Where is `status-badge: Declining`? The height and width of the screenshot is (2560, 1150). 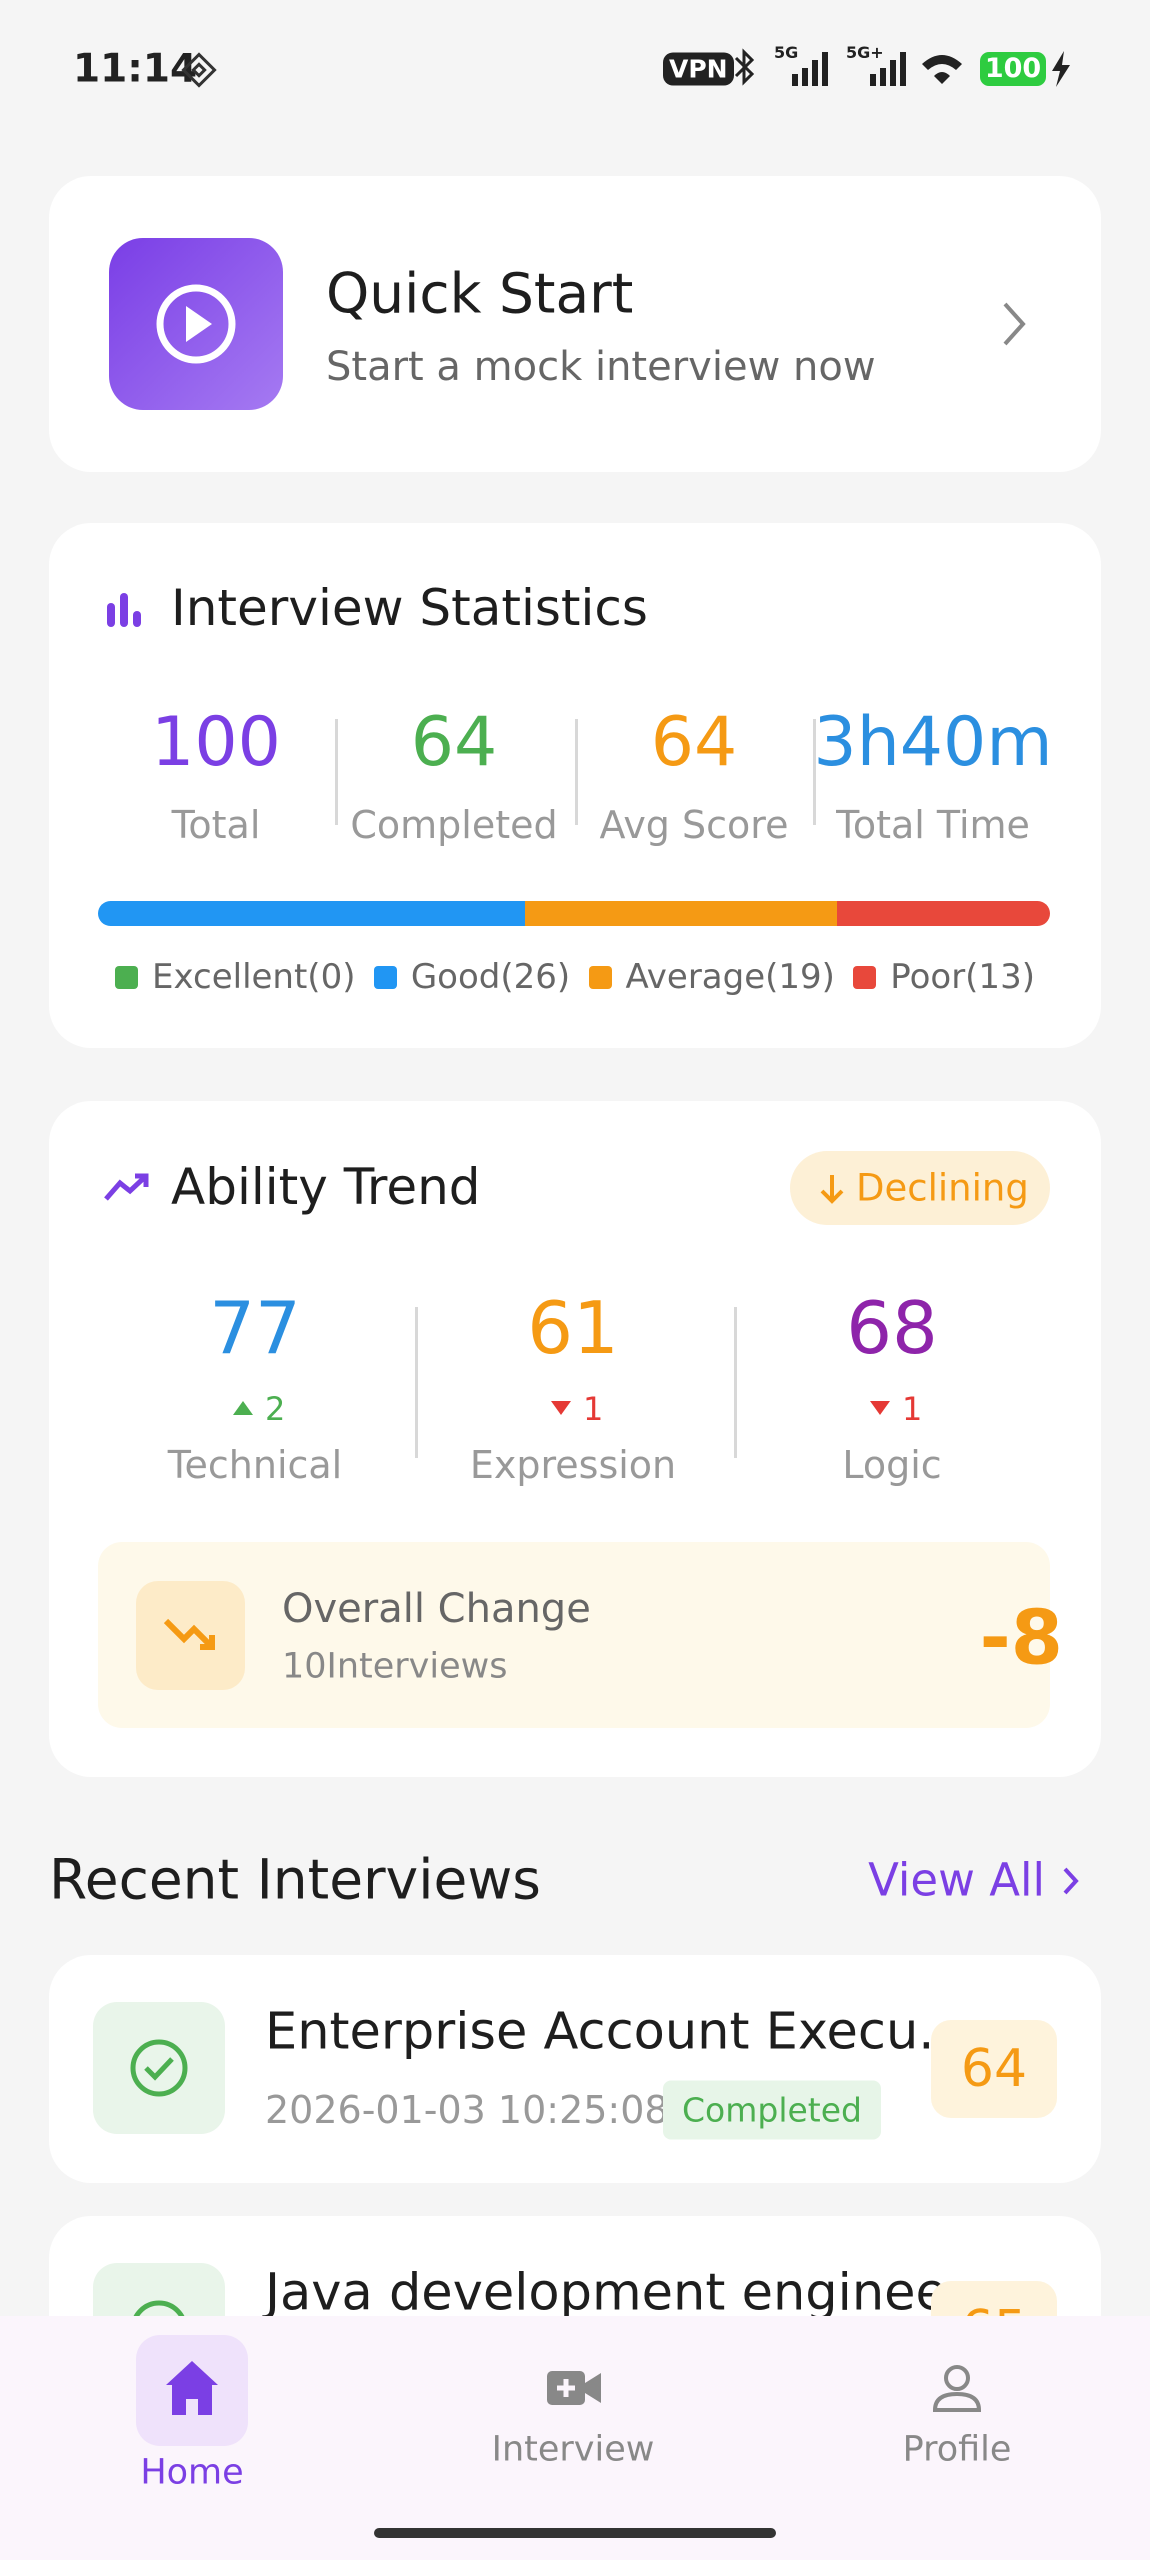 status-badge: Declining is located at coordinates (920, 1188).